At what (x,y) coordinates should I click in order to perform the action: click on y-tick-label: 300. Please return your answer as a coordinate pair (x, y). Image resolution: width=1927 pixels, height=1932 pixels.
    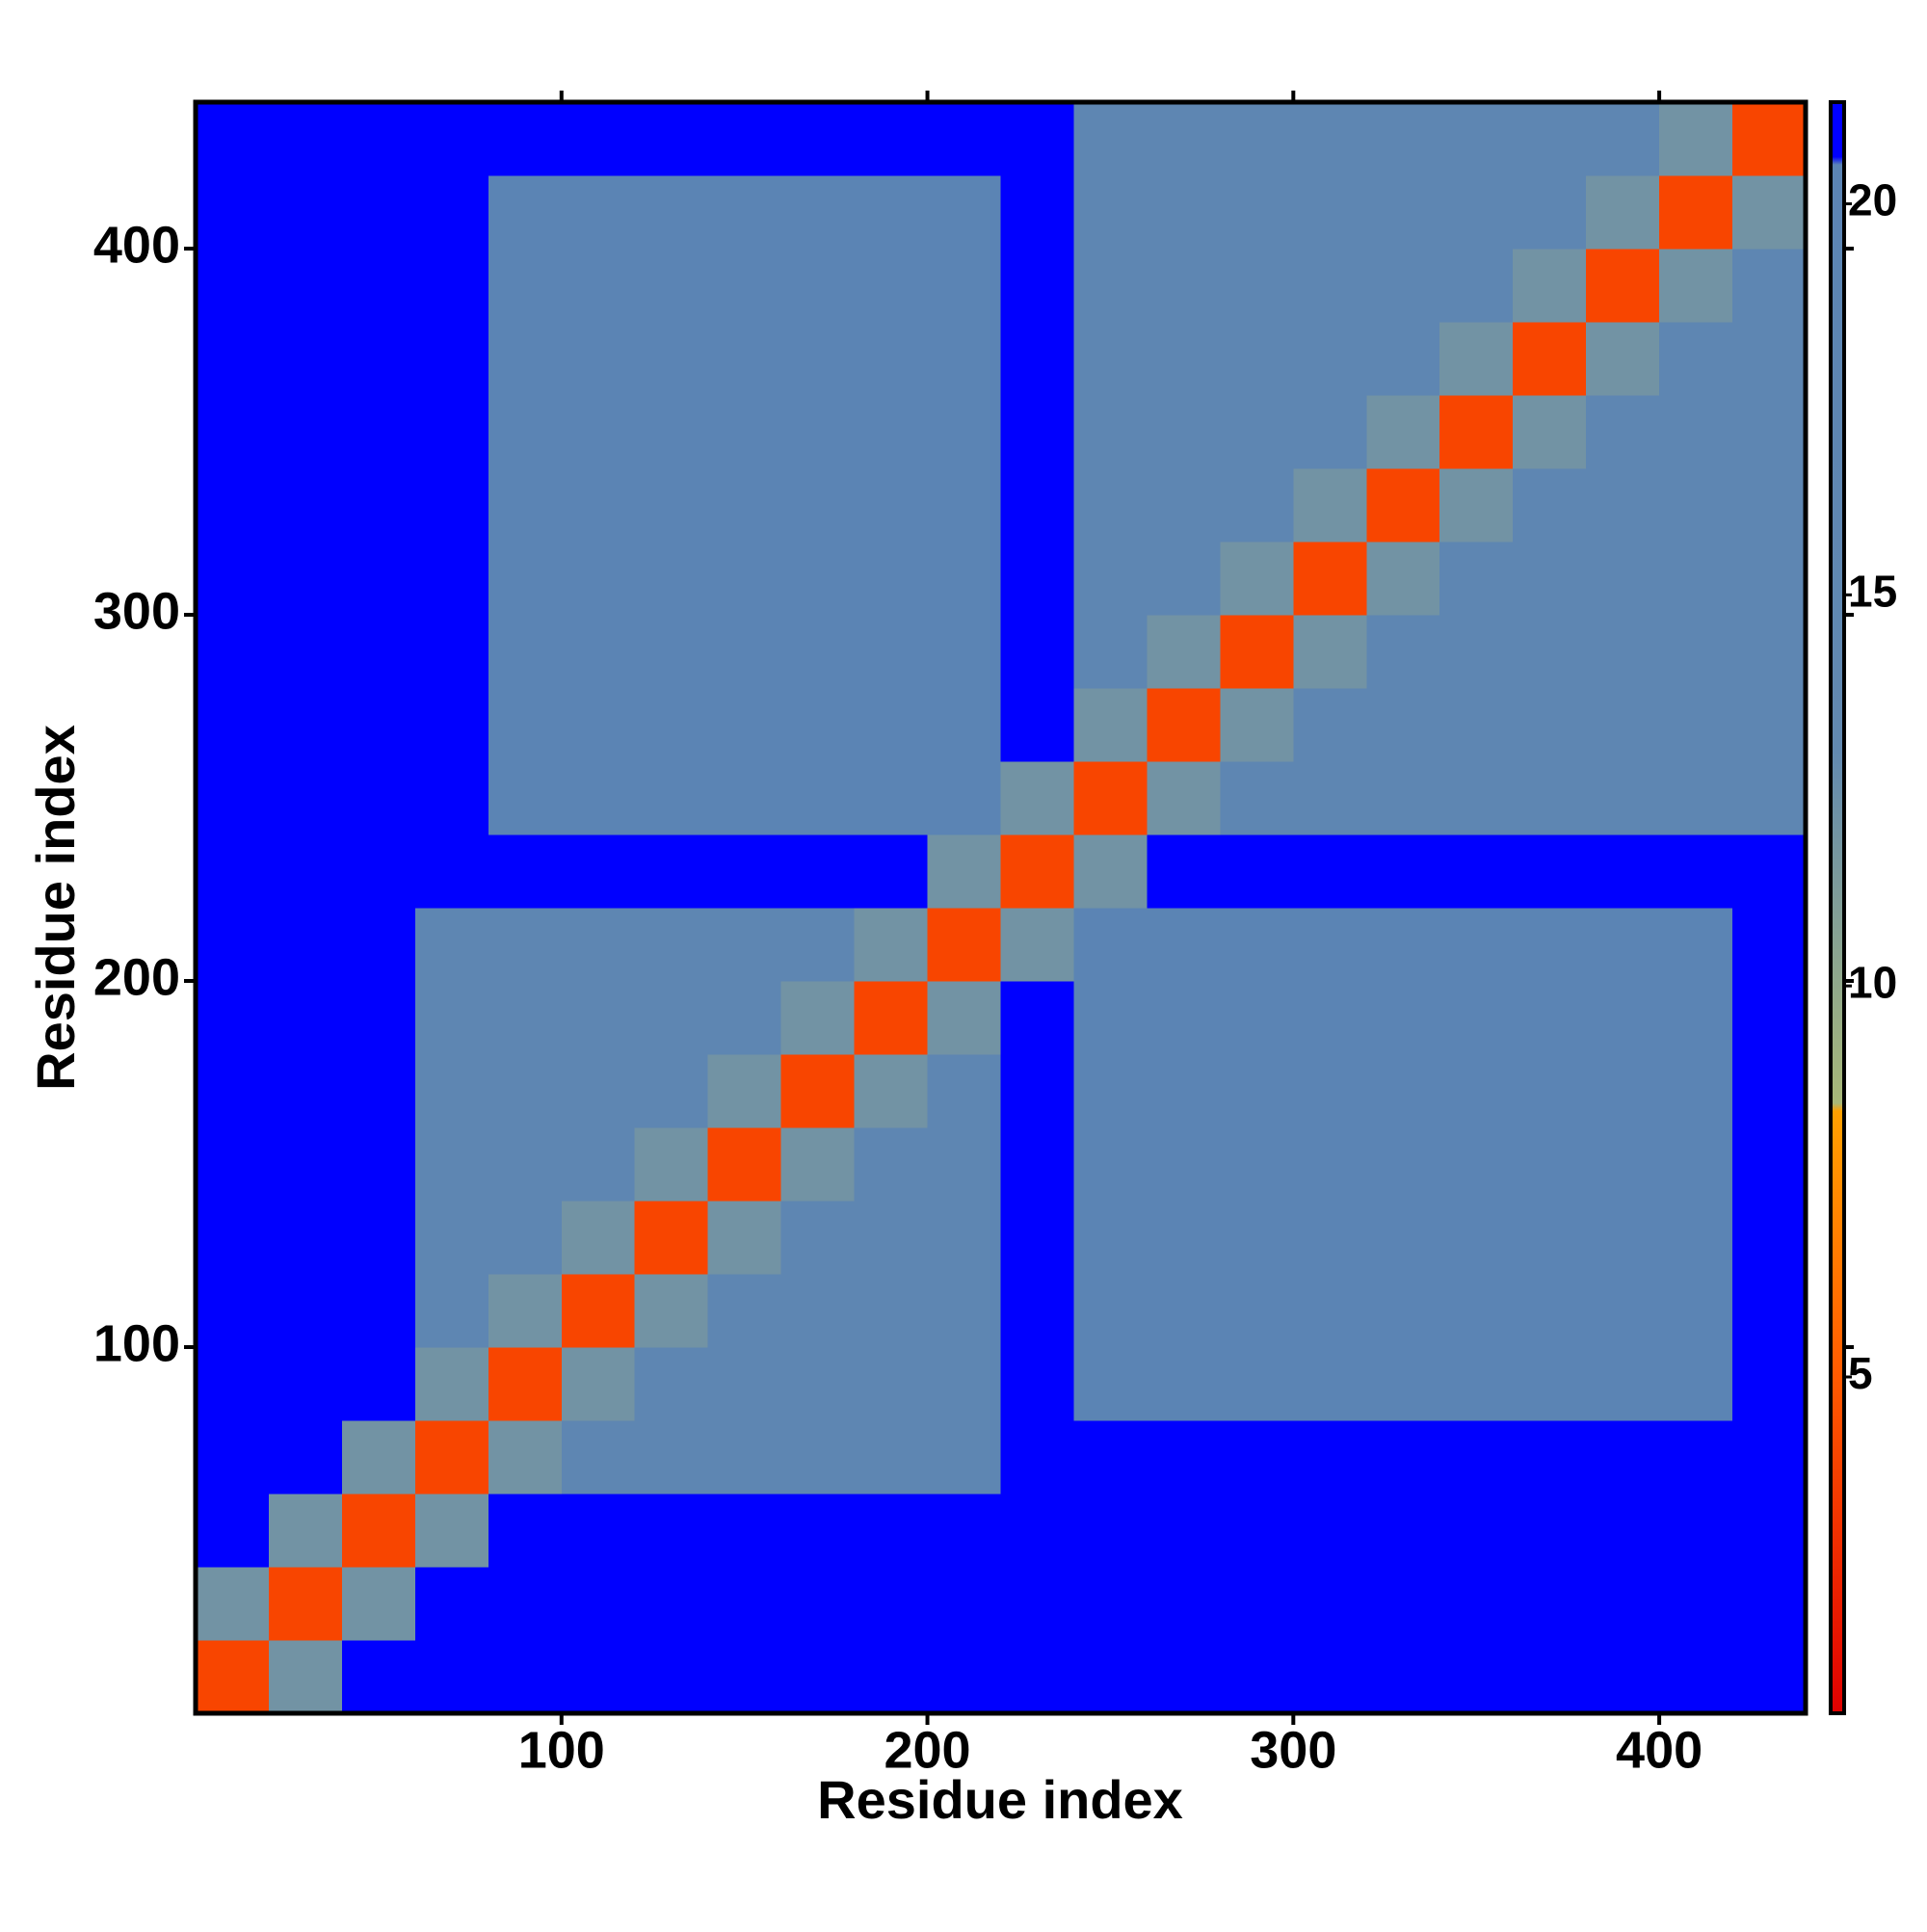
    Looking at the image, I should click on (136, 611).